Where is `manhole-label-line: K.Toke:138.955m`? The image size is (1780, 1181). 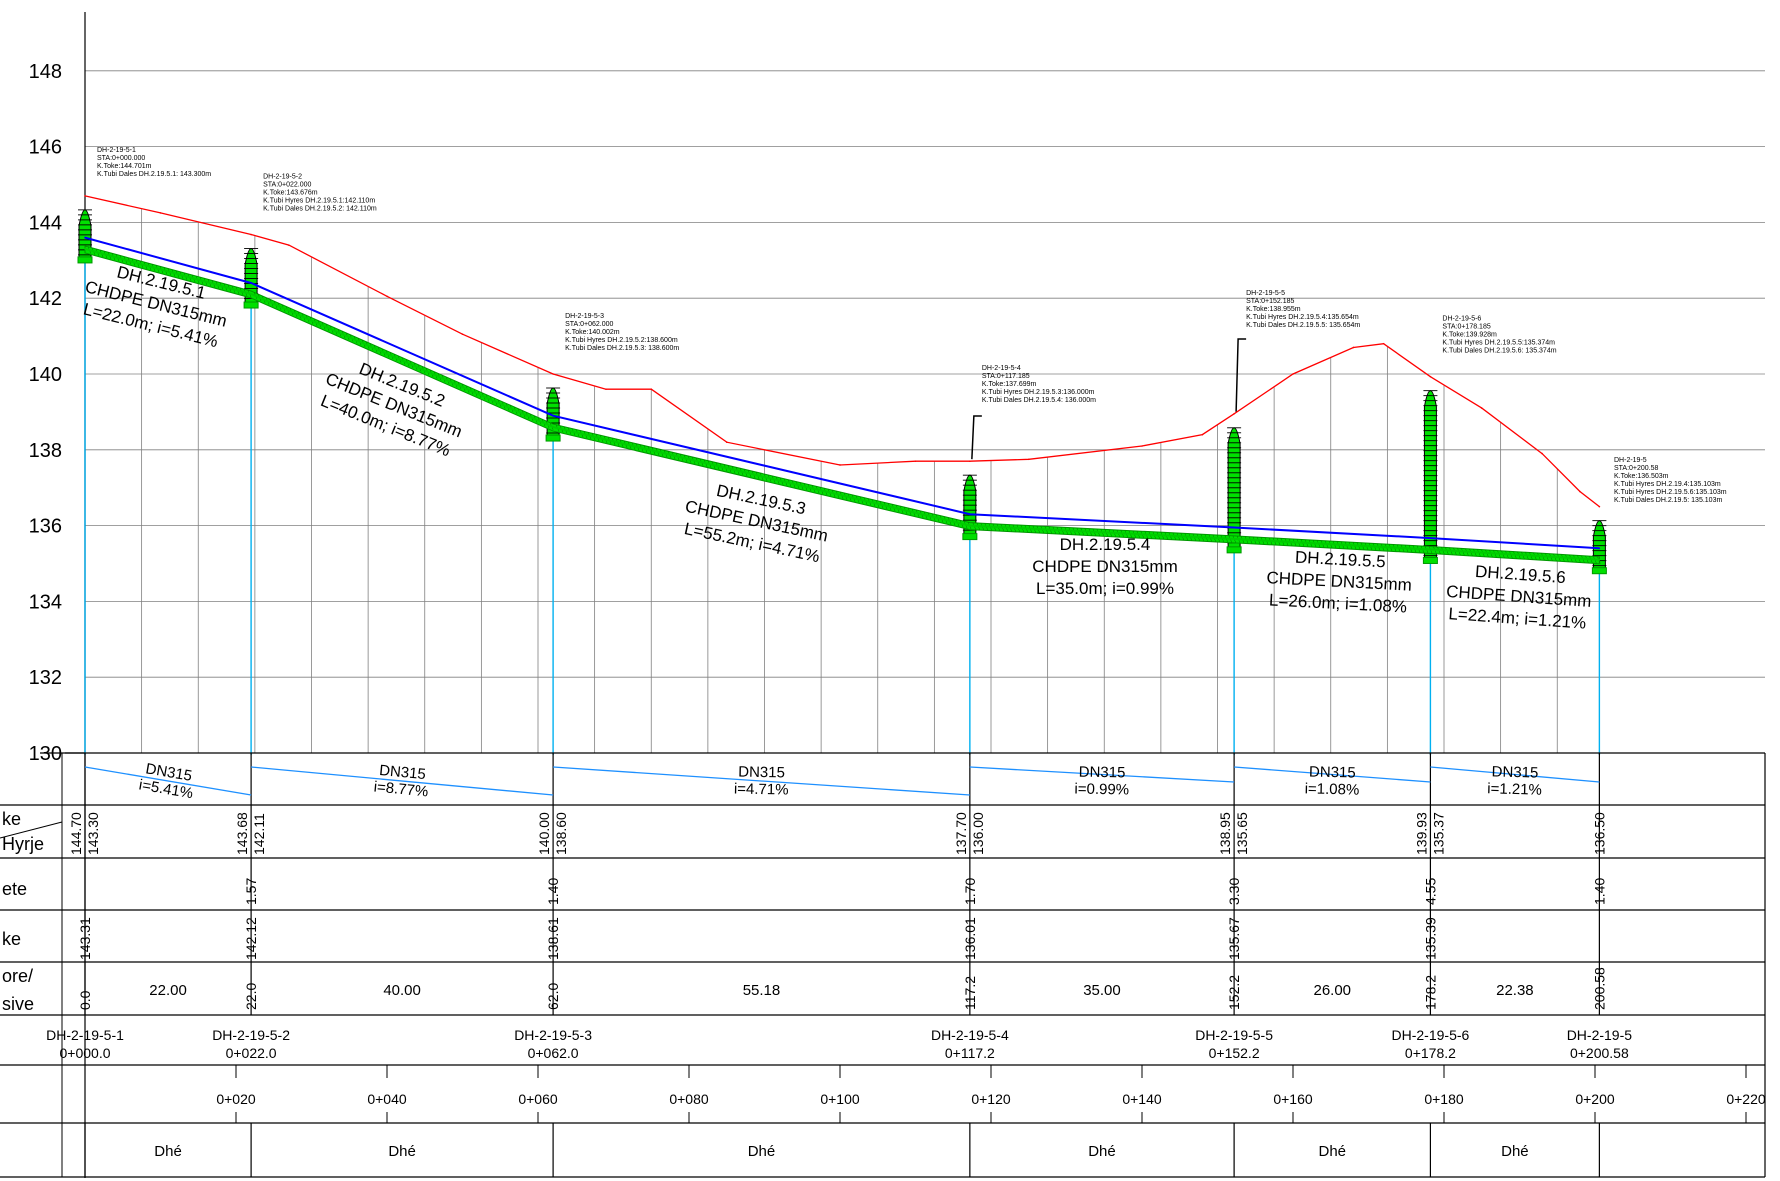 manhole-label-line: K.Toke:138.955m is located at coordinates (1273, 309).